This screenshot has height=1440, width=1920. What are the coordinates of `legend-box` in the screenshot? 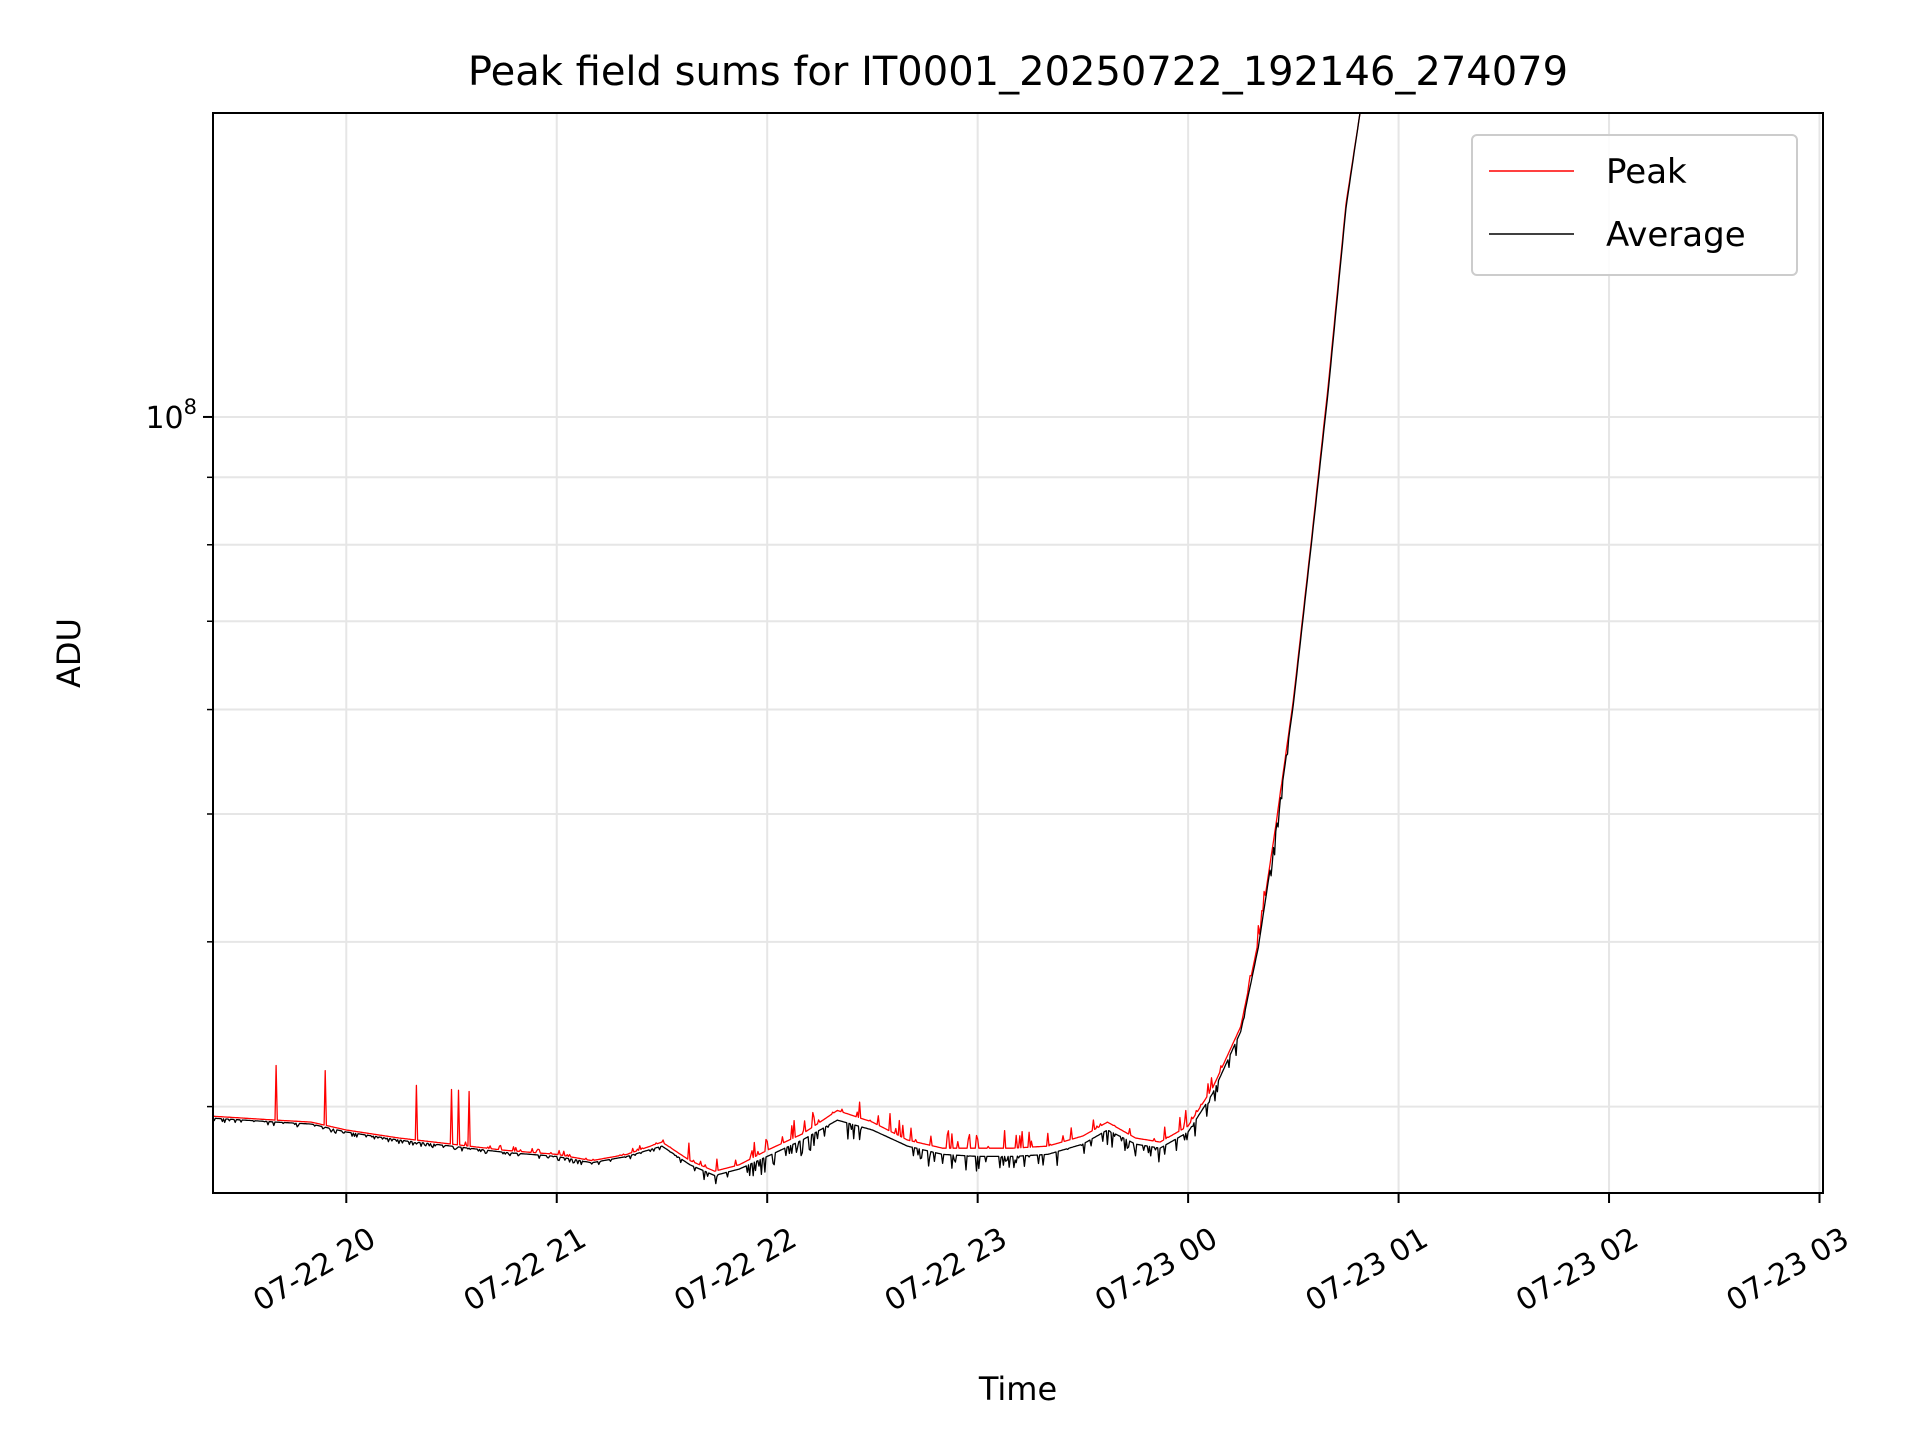 It's located at (1634, 205).